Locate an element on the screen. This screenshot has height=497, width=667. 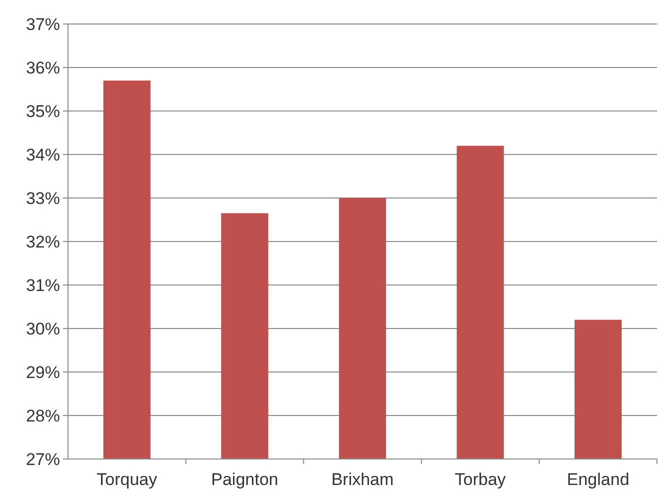
y-tick-label: 37% is located at coordinates (43, 24).